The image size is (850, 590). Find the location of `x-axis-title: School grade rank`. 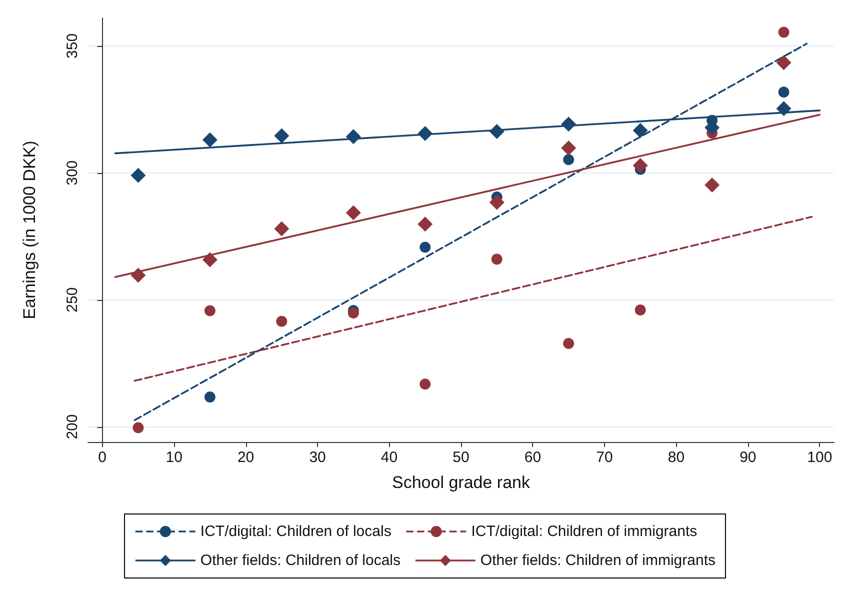

x-axis-title: School grade rank is located at coordinates (461, 482).